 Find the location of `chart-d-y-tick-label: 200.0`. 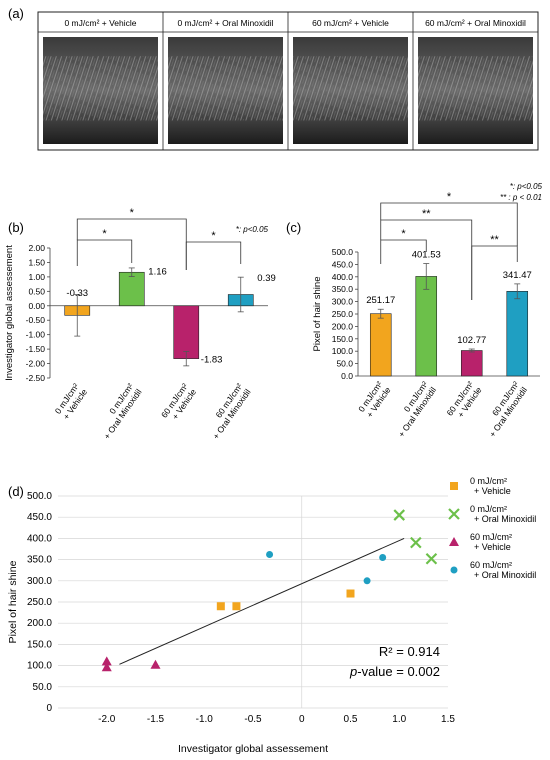

chart-d-y-tick-label: 200.0 is located at coordinates (39, 623).